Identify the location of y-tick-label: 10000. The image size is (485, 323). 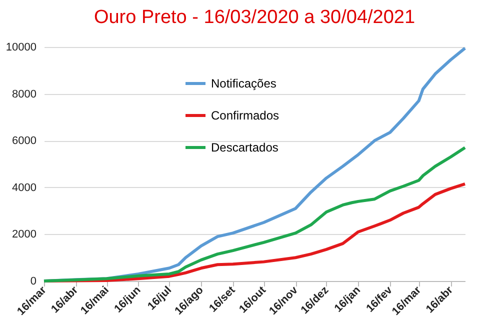
(21, 48).